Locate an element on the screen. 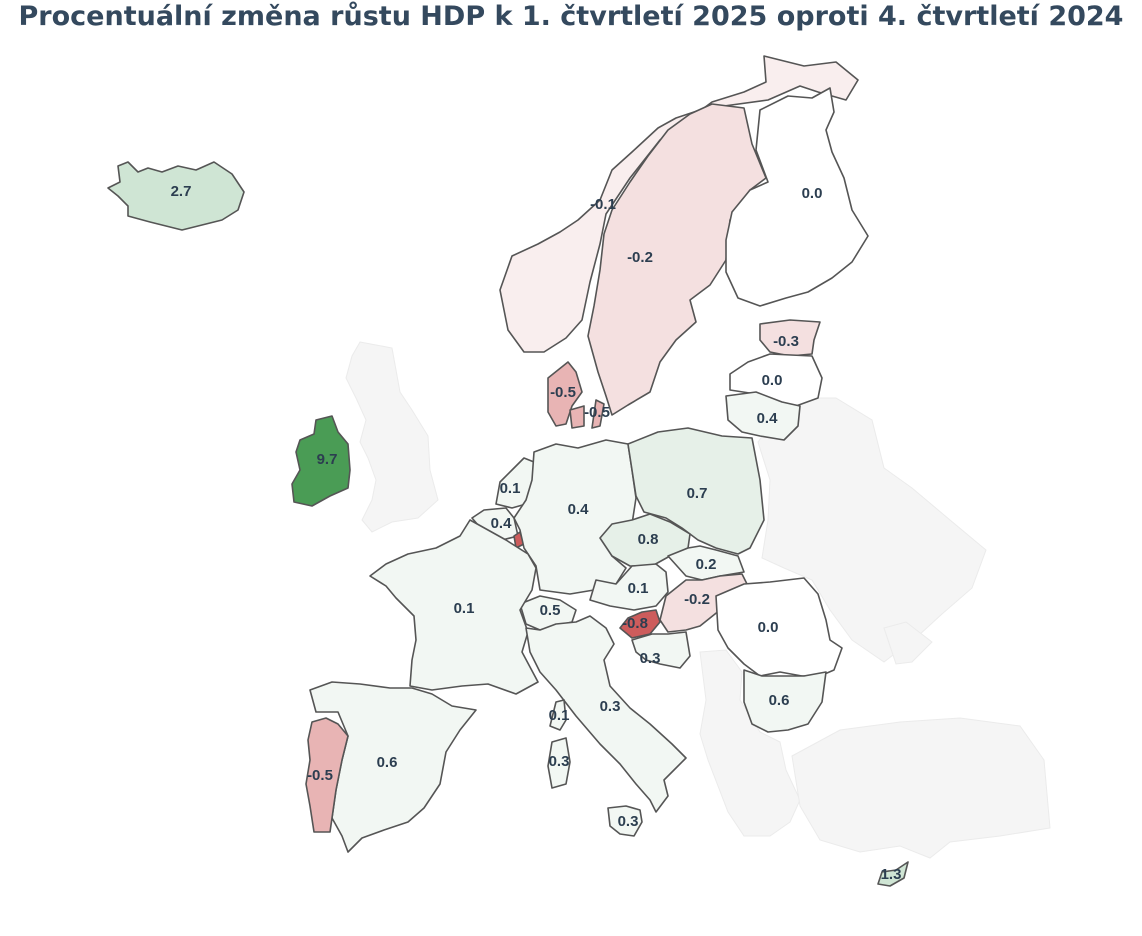  value-label-slovinsko: -0.8 is located at coordinates (635, 623).